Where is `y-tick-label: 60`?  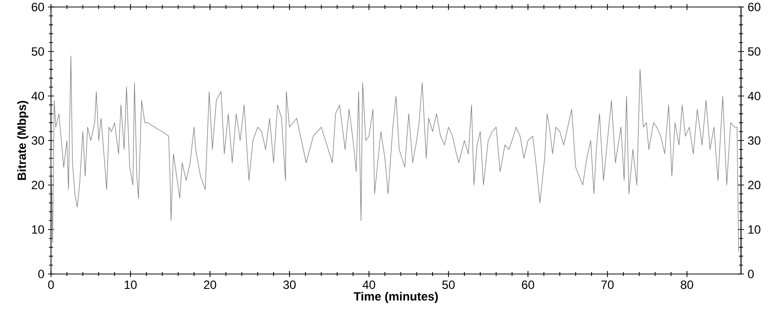
y-tick-label: 60 is located at coordinates (38, 7).